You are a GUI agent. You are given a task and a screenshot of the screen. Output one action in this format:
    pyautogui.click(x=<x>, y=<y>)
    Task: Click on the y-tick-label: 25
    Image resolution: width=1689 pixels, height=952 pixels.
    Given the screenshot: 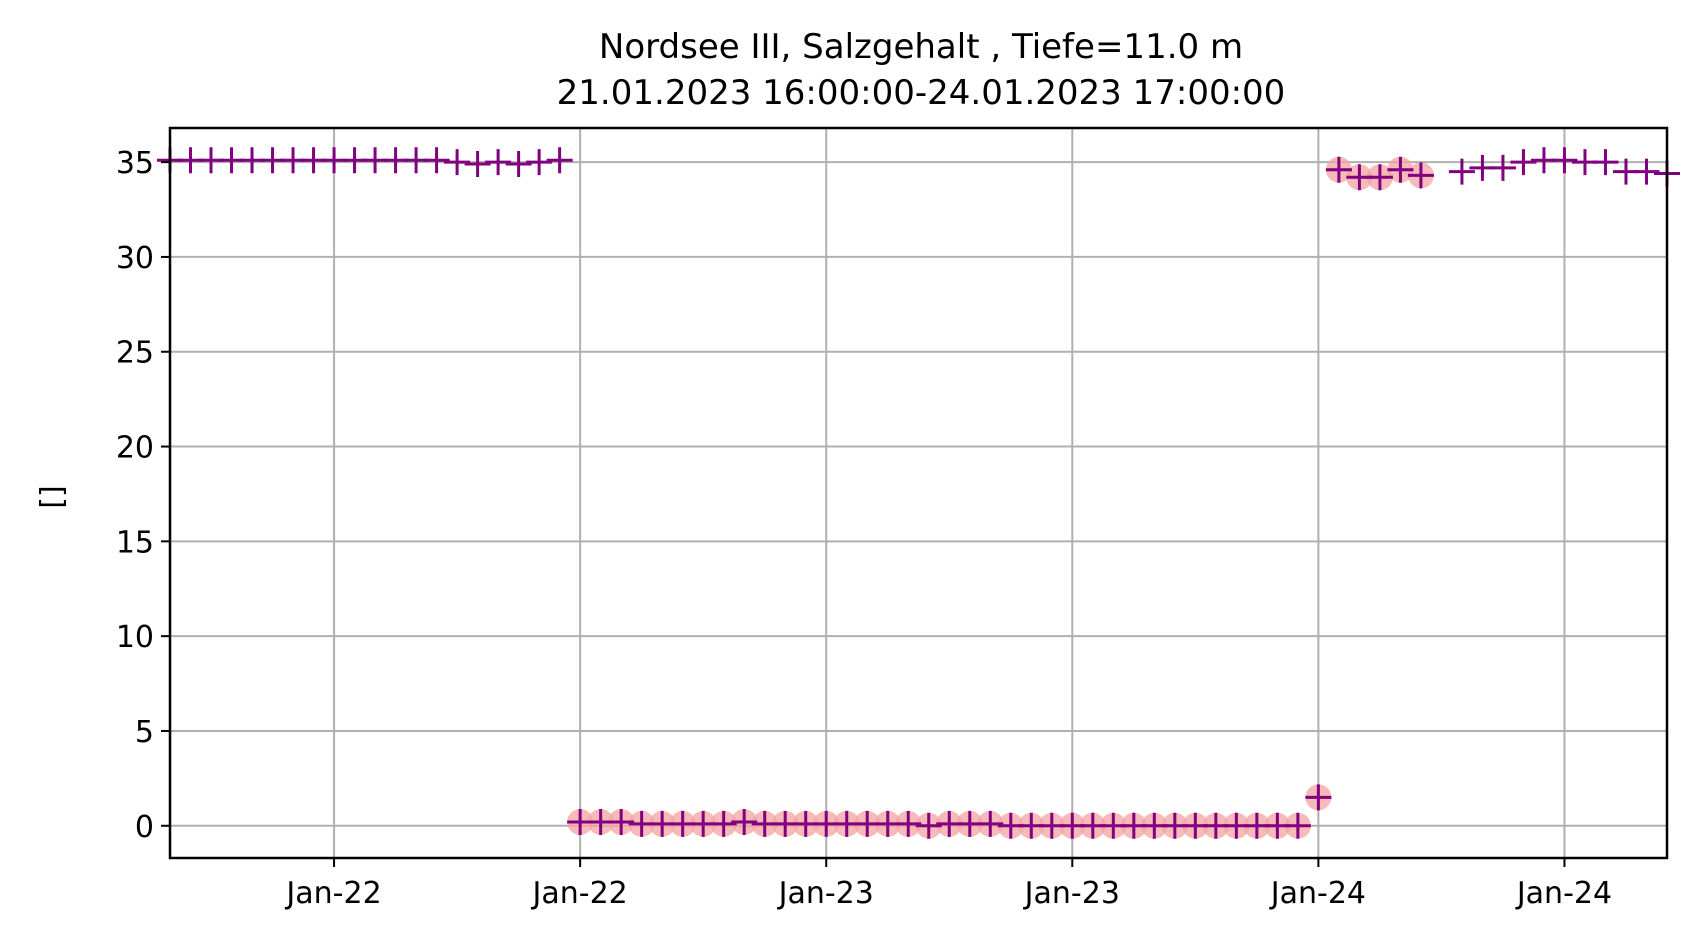 What is the action you would take?
    pyautogui.click(x=135, y=353)
    